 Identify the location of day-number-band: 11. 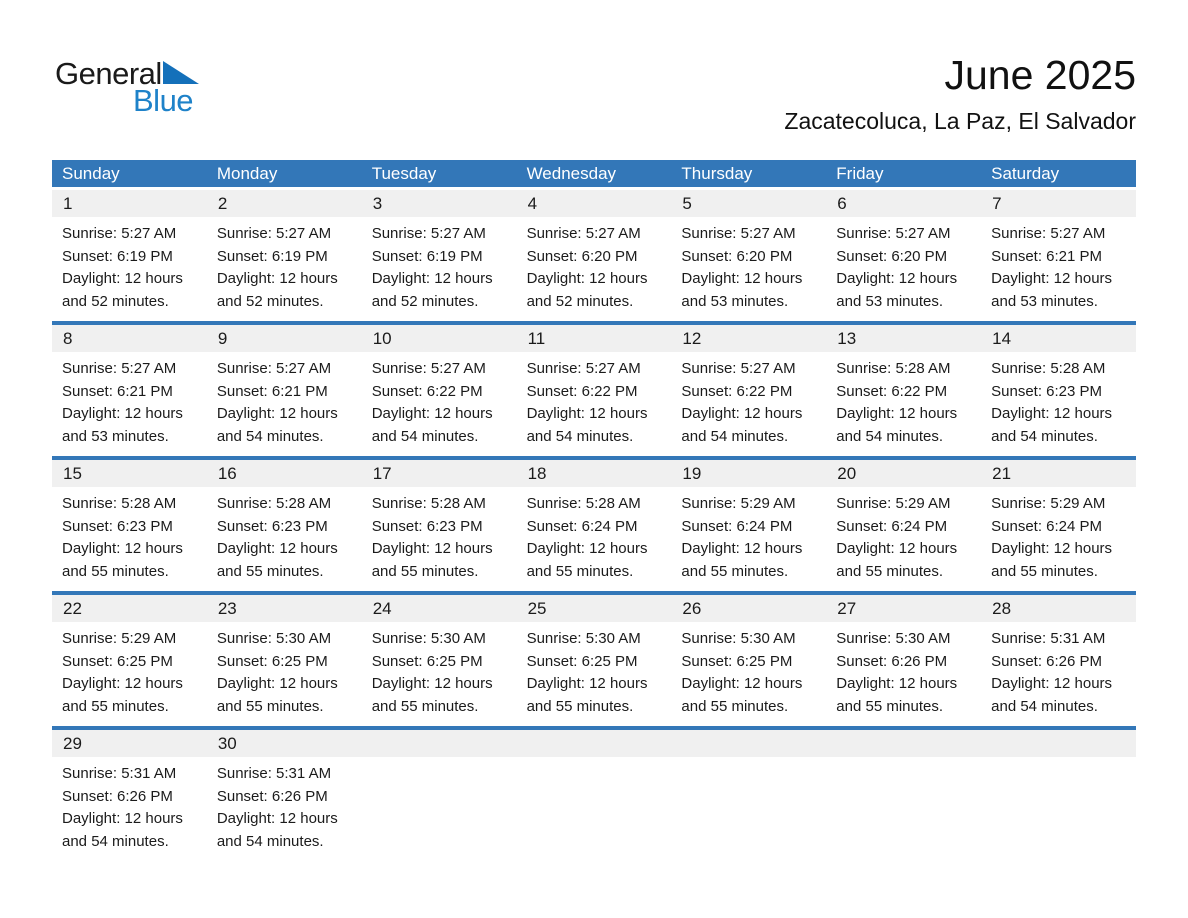
(594, 338).